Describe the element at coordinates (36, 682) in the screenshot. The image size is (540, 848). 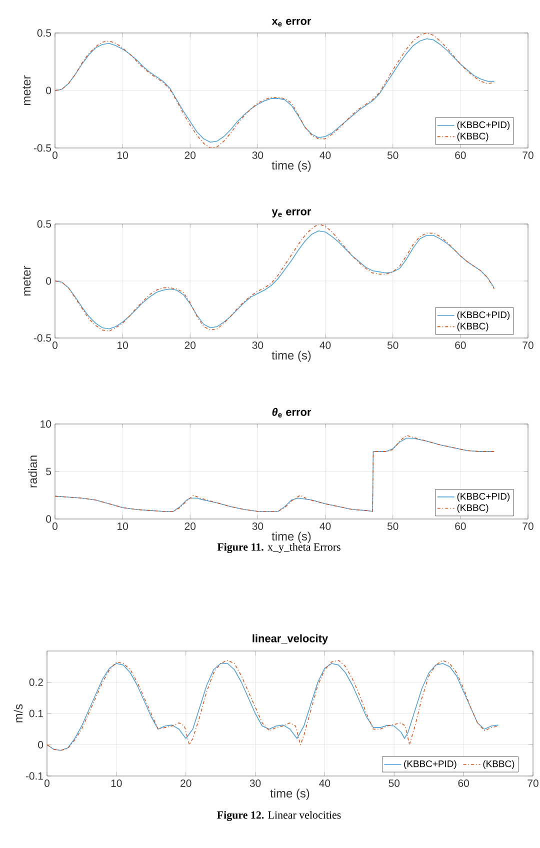
I see `y-tick-label: 0.2` at that location.